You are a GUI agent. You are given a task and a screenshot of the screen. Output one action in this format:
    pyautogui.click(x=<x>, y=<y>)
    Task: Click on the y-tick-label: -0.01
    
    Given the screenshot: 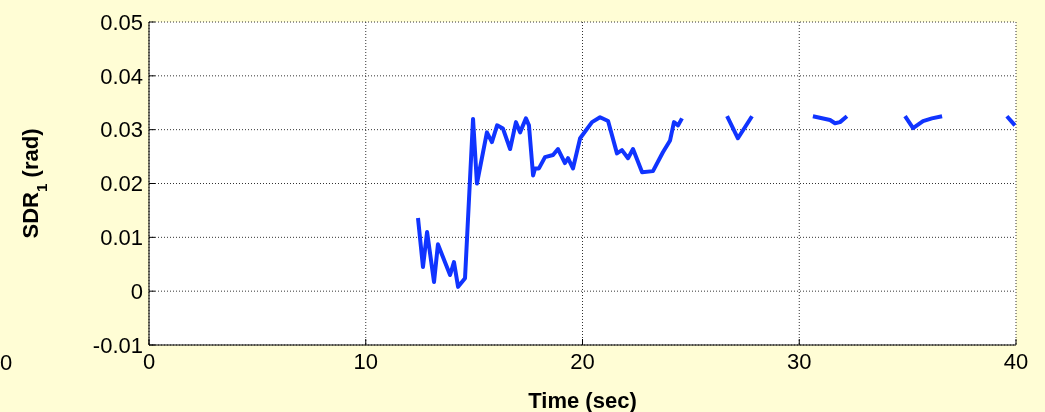 What is the action you would take?
    pyautogui.click(x=117, y=345)
    